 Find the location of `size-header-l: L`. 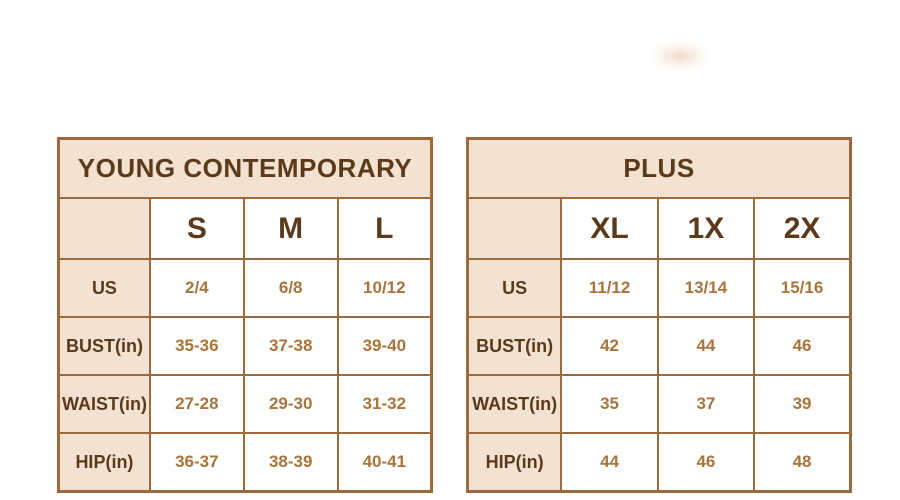

size-header-l: L is located at coordinates (384, 228).